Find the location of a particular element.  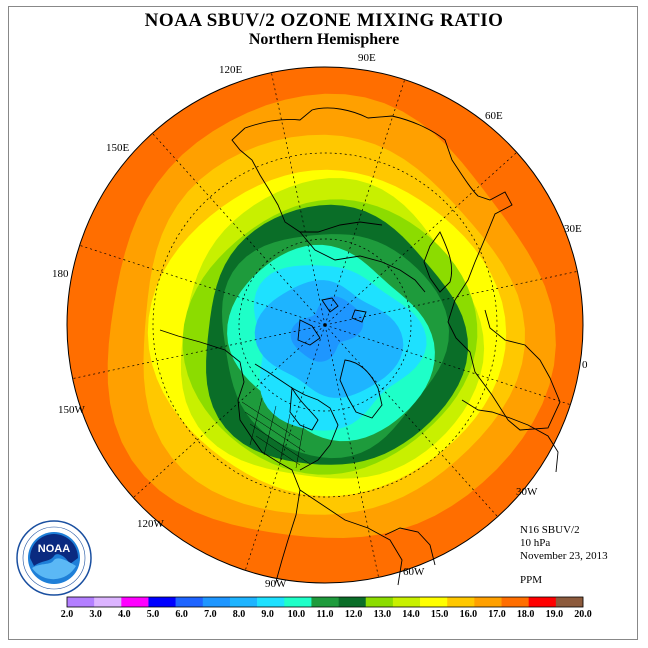

us-state-borders is located at coordinates (276, 433).